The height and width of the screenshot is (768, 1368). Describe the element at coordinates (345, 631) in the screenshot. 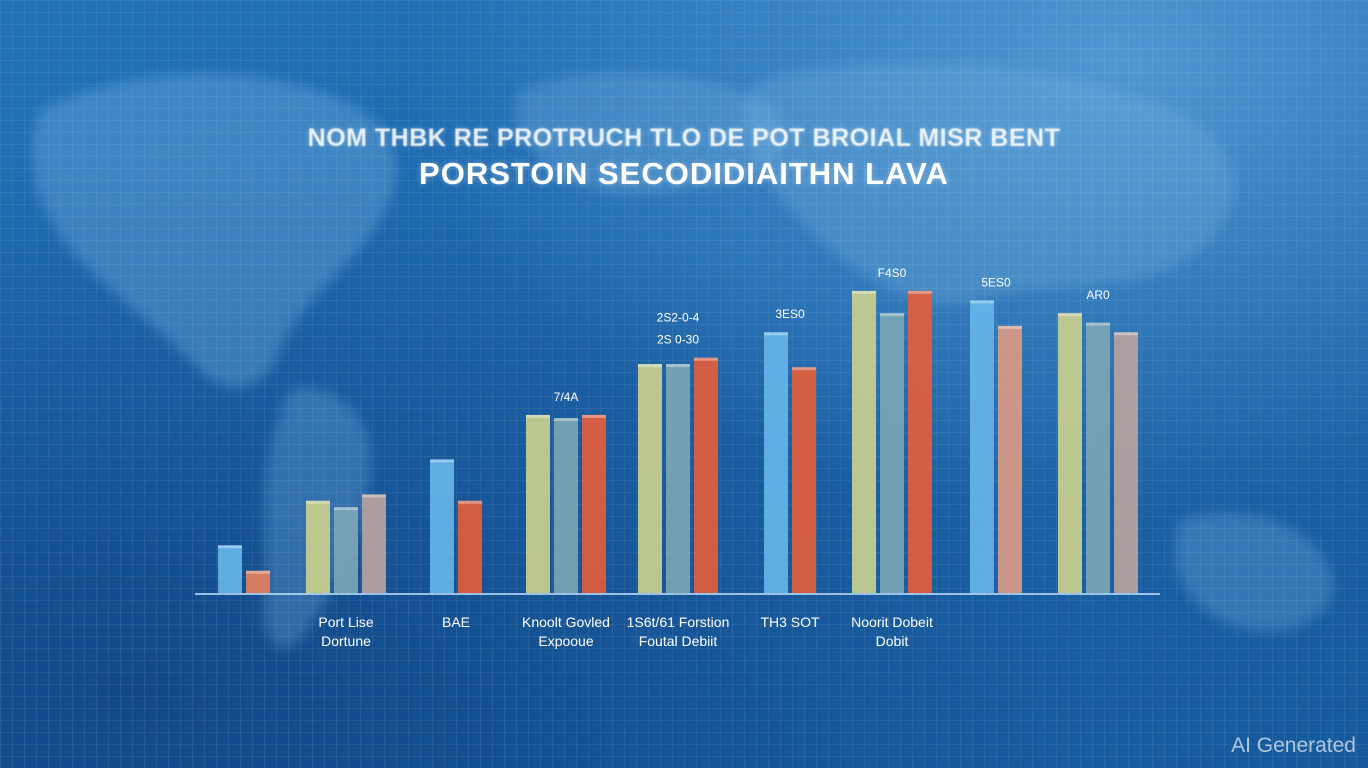

I see `category-label: Port Lise Dortune` at that location.